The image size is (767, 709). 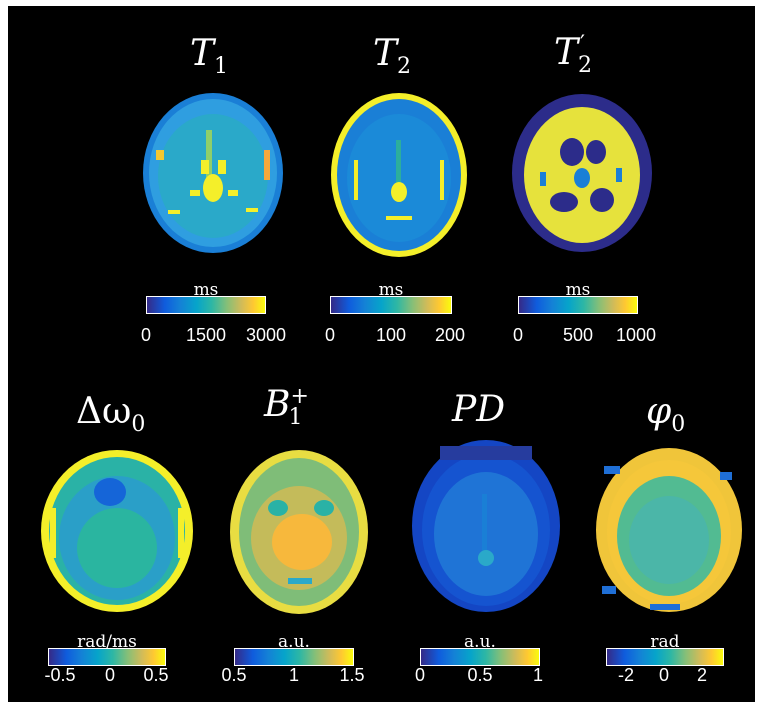 I want to click on map-b1, so click(x=299, y=532).